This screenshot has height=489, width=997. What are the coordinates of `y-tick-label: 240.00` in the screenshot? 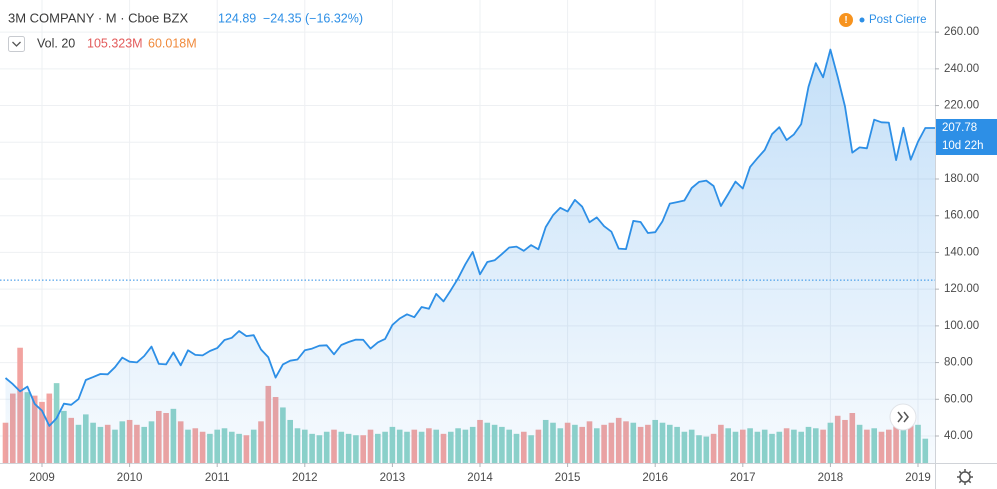 It's located at (961, 69).